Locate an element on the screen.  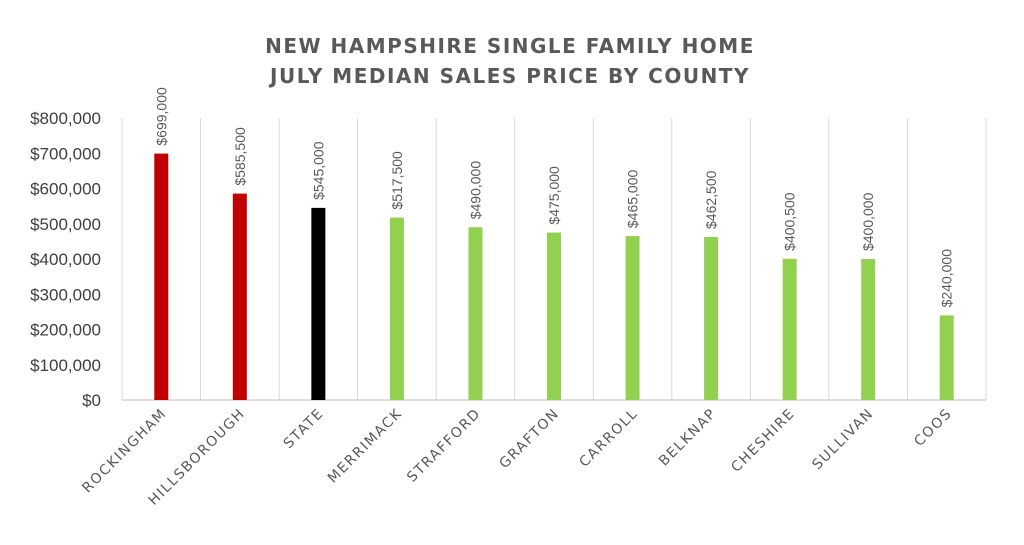
bar-merrimack is located at coordinates (396, 308).